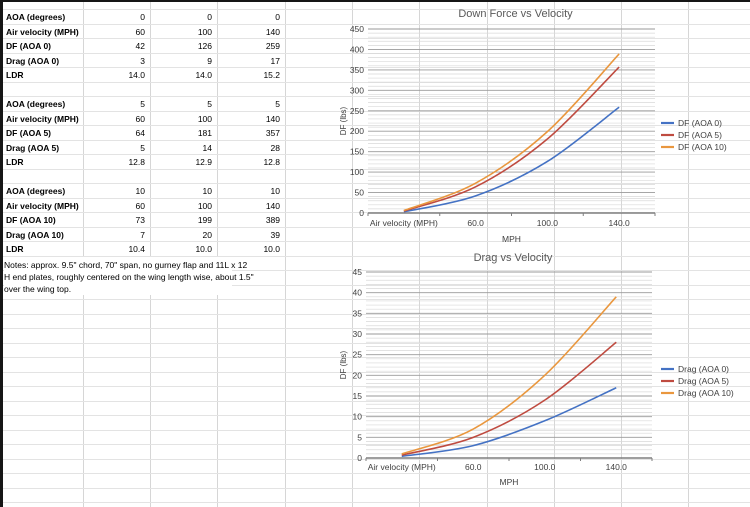  I want to click on row-label-cell: DF (AOA 10), so click(31, 220).